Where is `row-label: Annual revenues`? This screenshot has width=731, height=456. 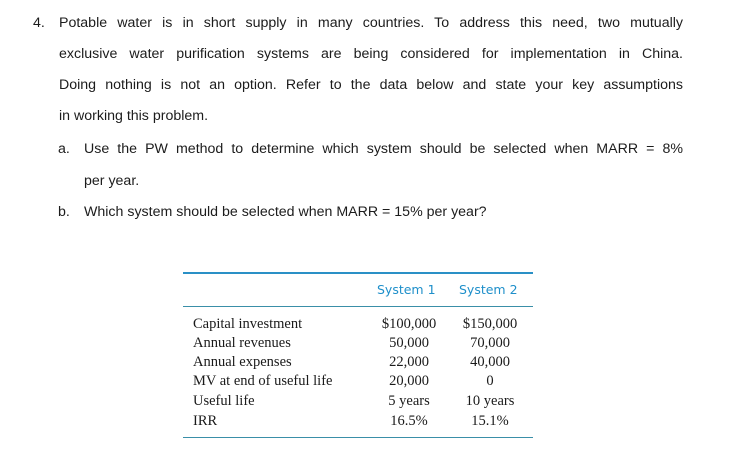 row-label: Annual revenues is located at coordinates (242, 343).